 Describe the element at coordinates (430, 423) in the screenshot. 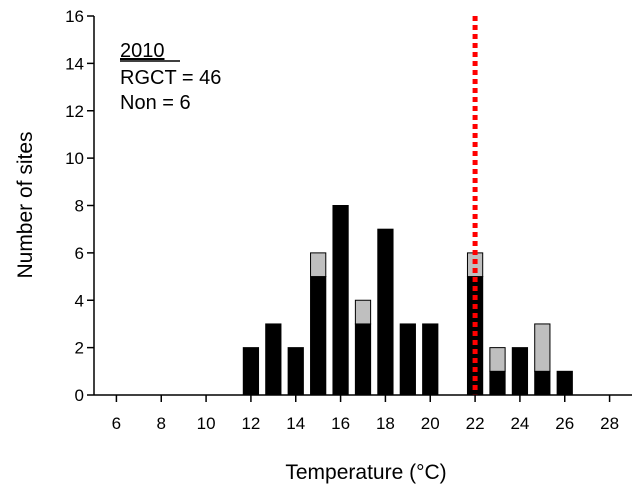

I see `x-tick-label-20: 20` at that location.